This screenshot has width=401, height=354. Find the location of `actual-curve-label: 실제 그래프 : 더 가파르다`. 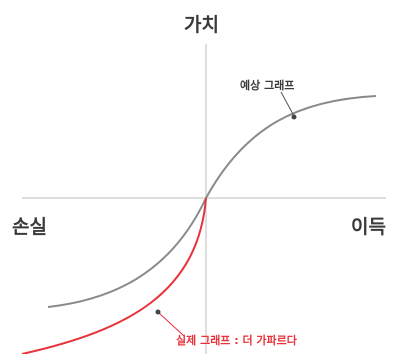

actual-curve-label: 실제 그래프 : 더 가파르다 is located at coordinates (236, 340).